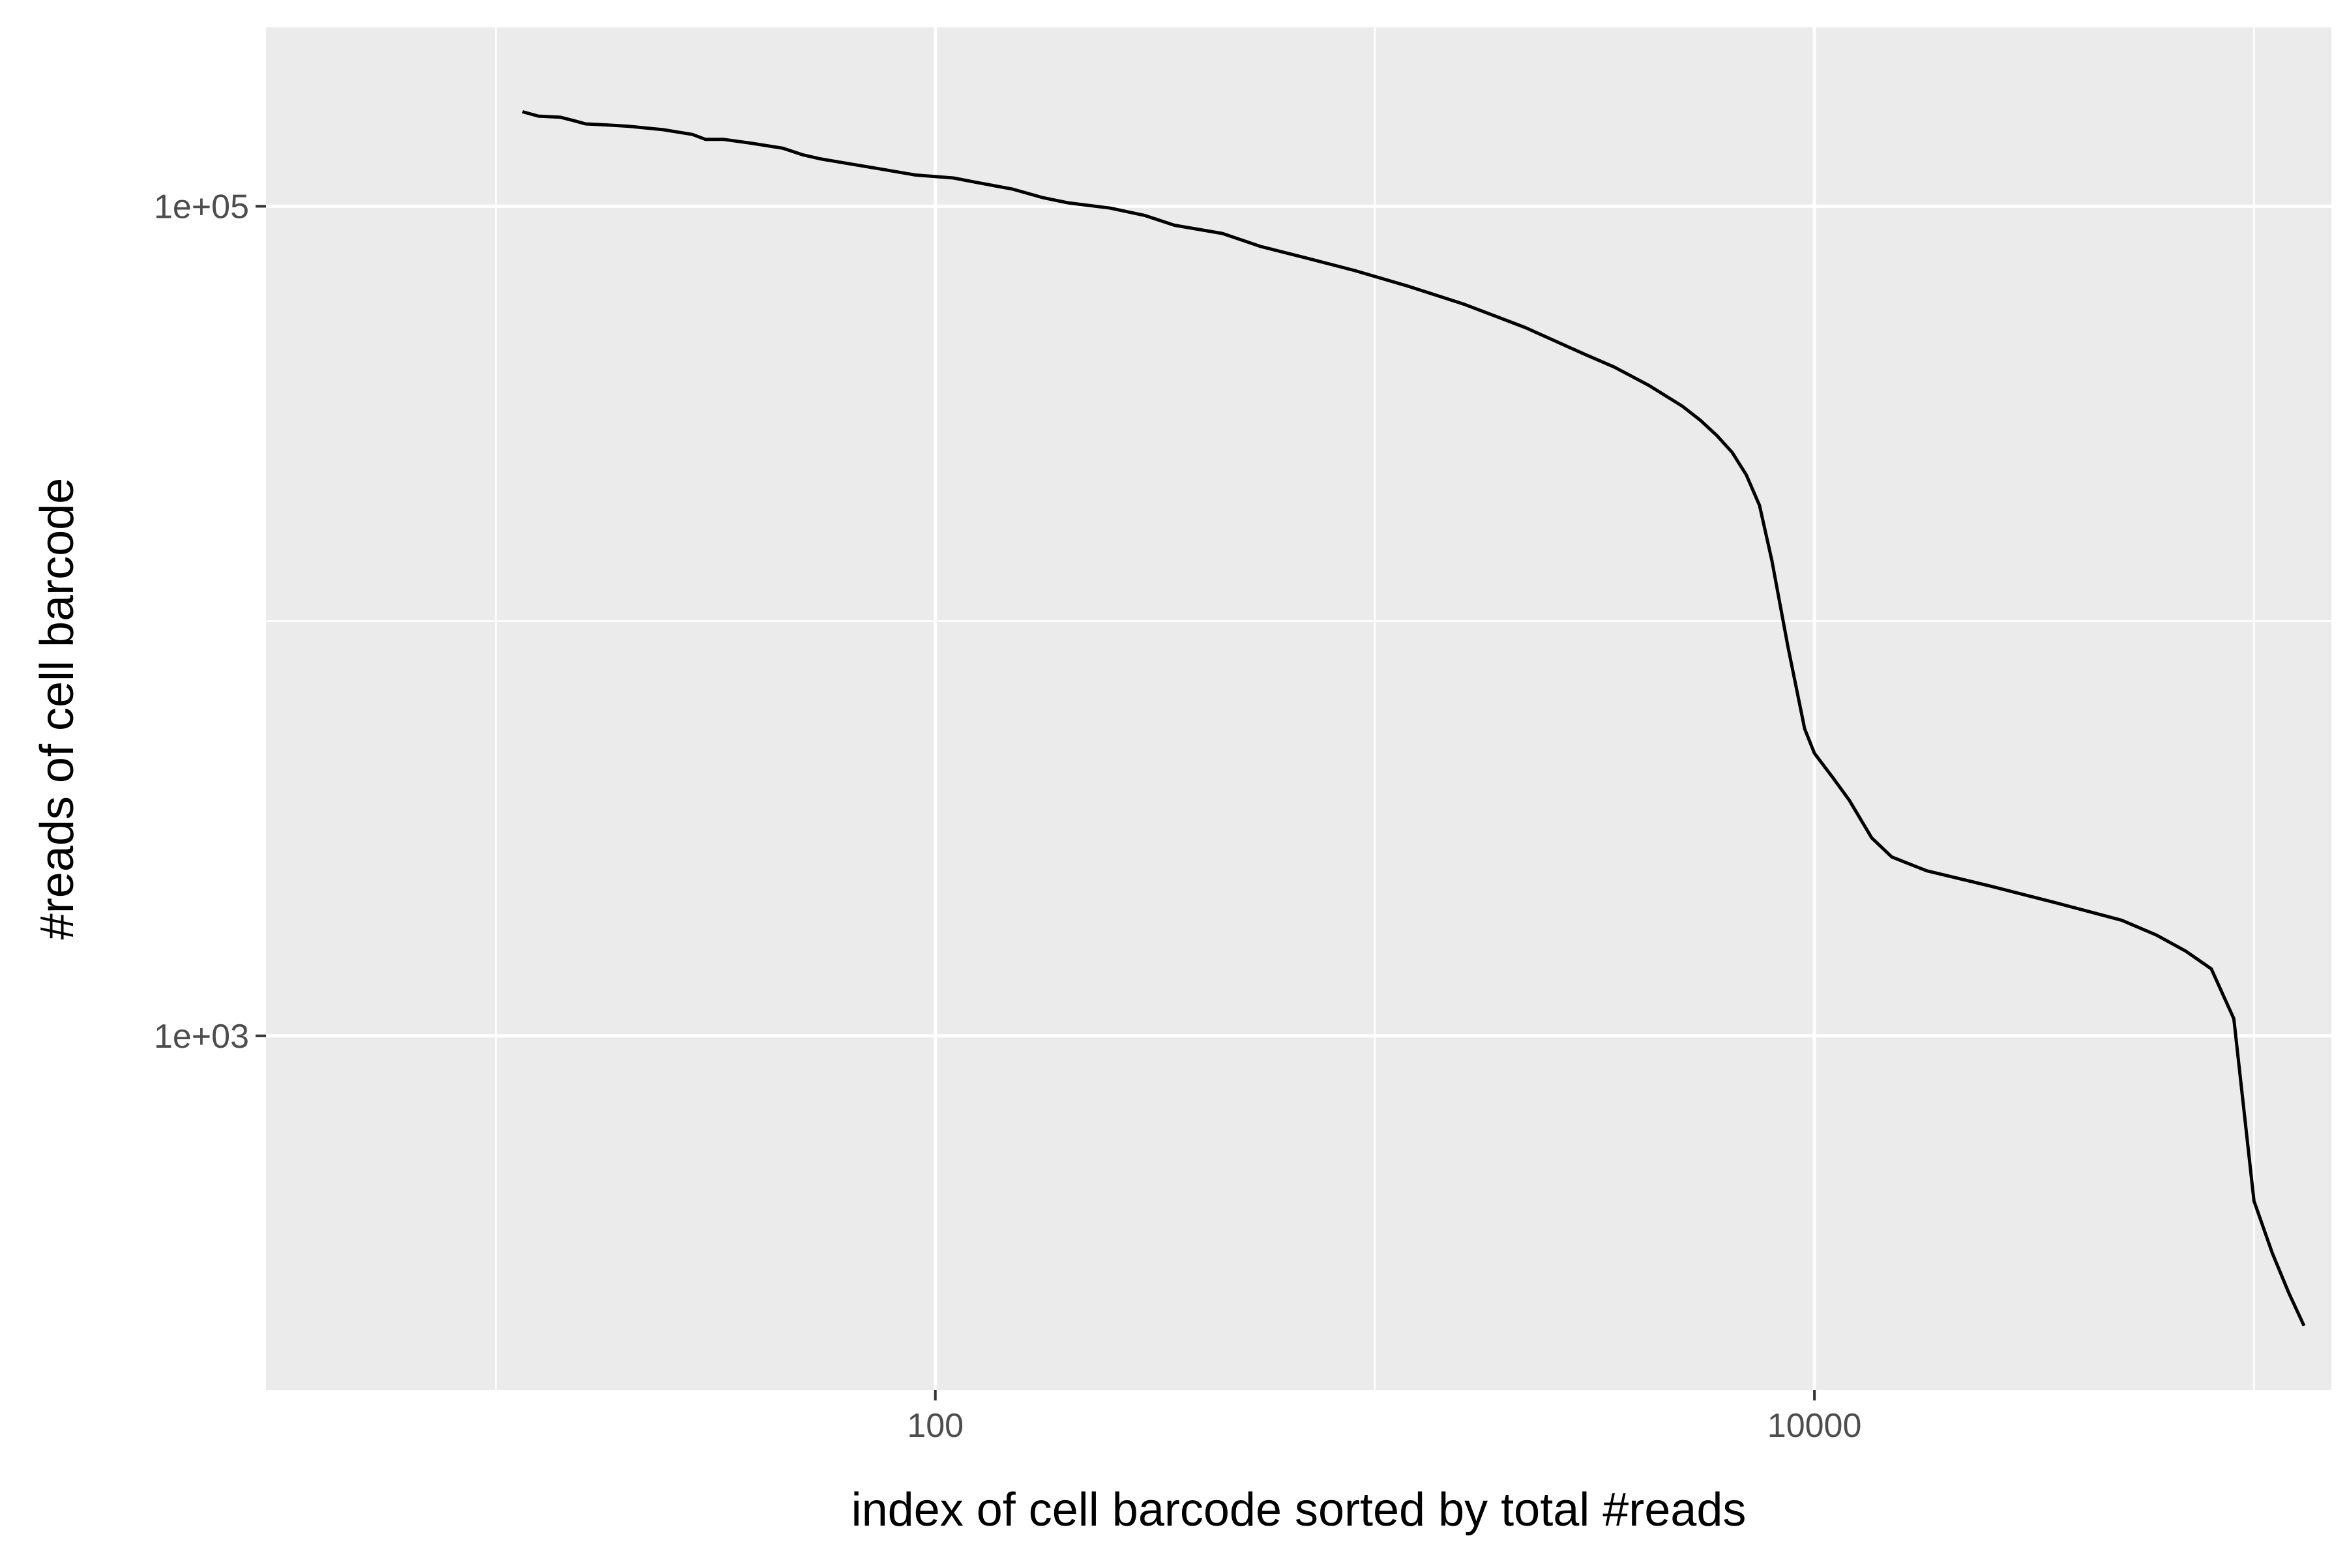 This screenshot has height=1568, width=2347. Describe the element at coordinates (1814, 1426) in the screenshot. I see `x-tick-label: 10000` at that location.